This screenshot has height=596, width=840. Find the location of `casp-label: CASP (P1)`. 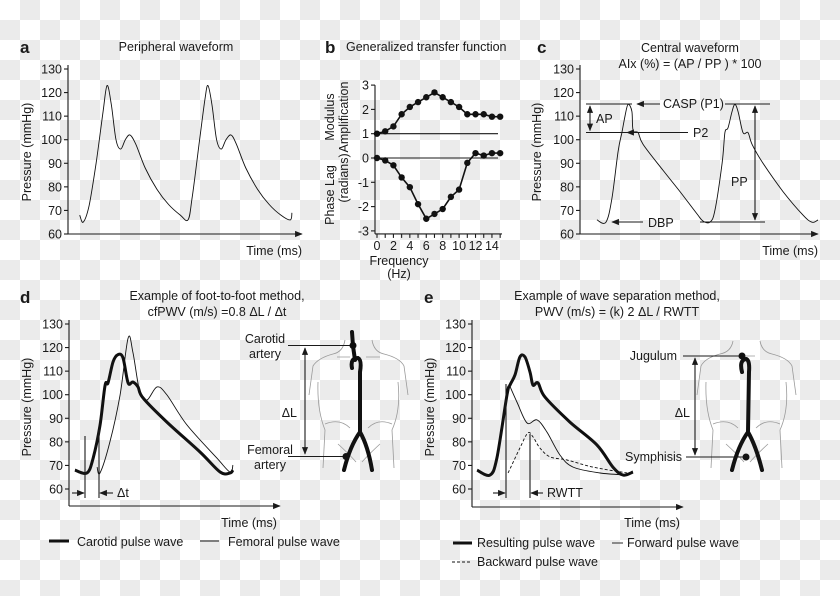

casp-label: CASP (P1) is located at coordinates (693, 104).